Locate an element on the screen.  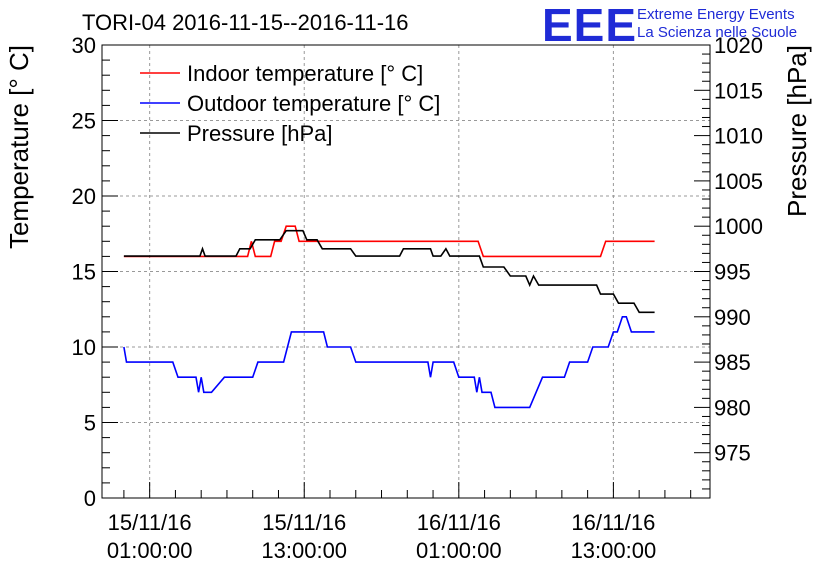
legend-label-3: Pressure [hPa] is located at coordinates (260, 133).